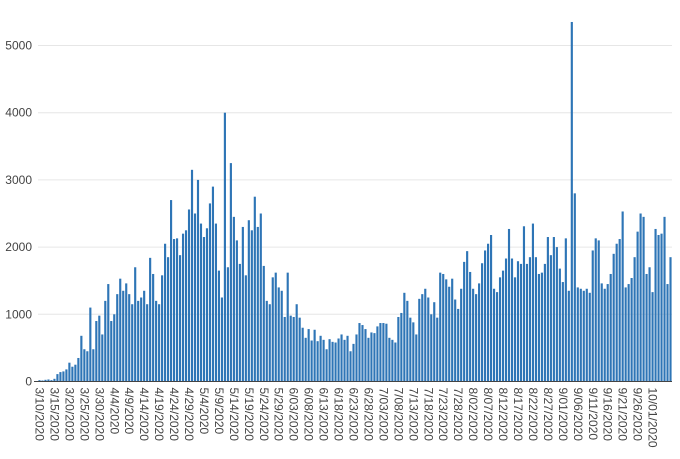  I want to click on x-tick-label: 3/30/2020, so click(99, 415).